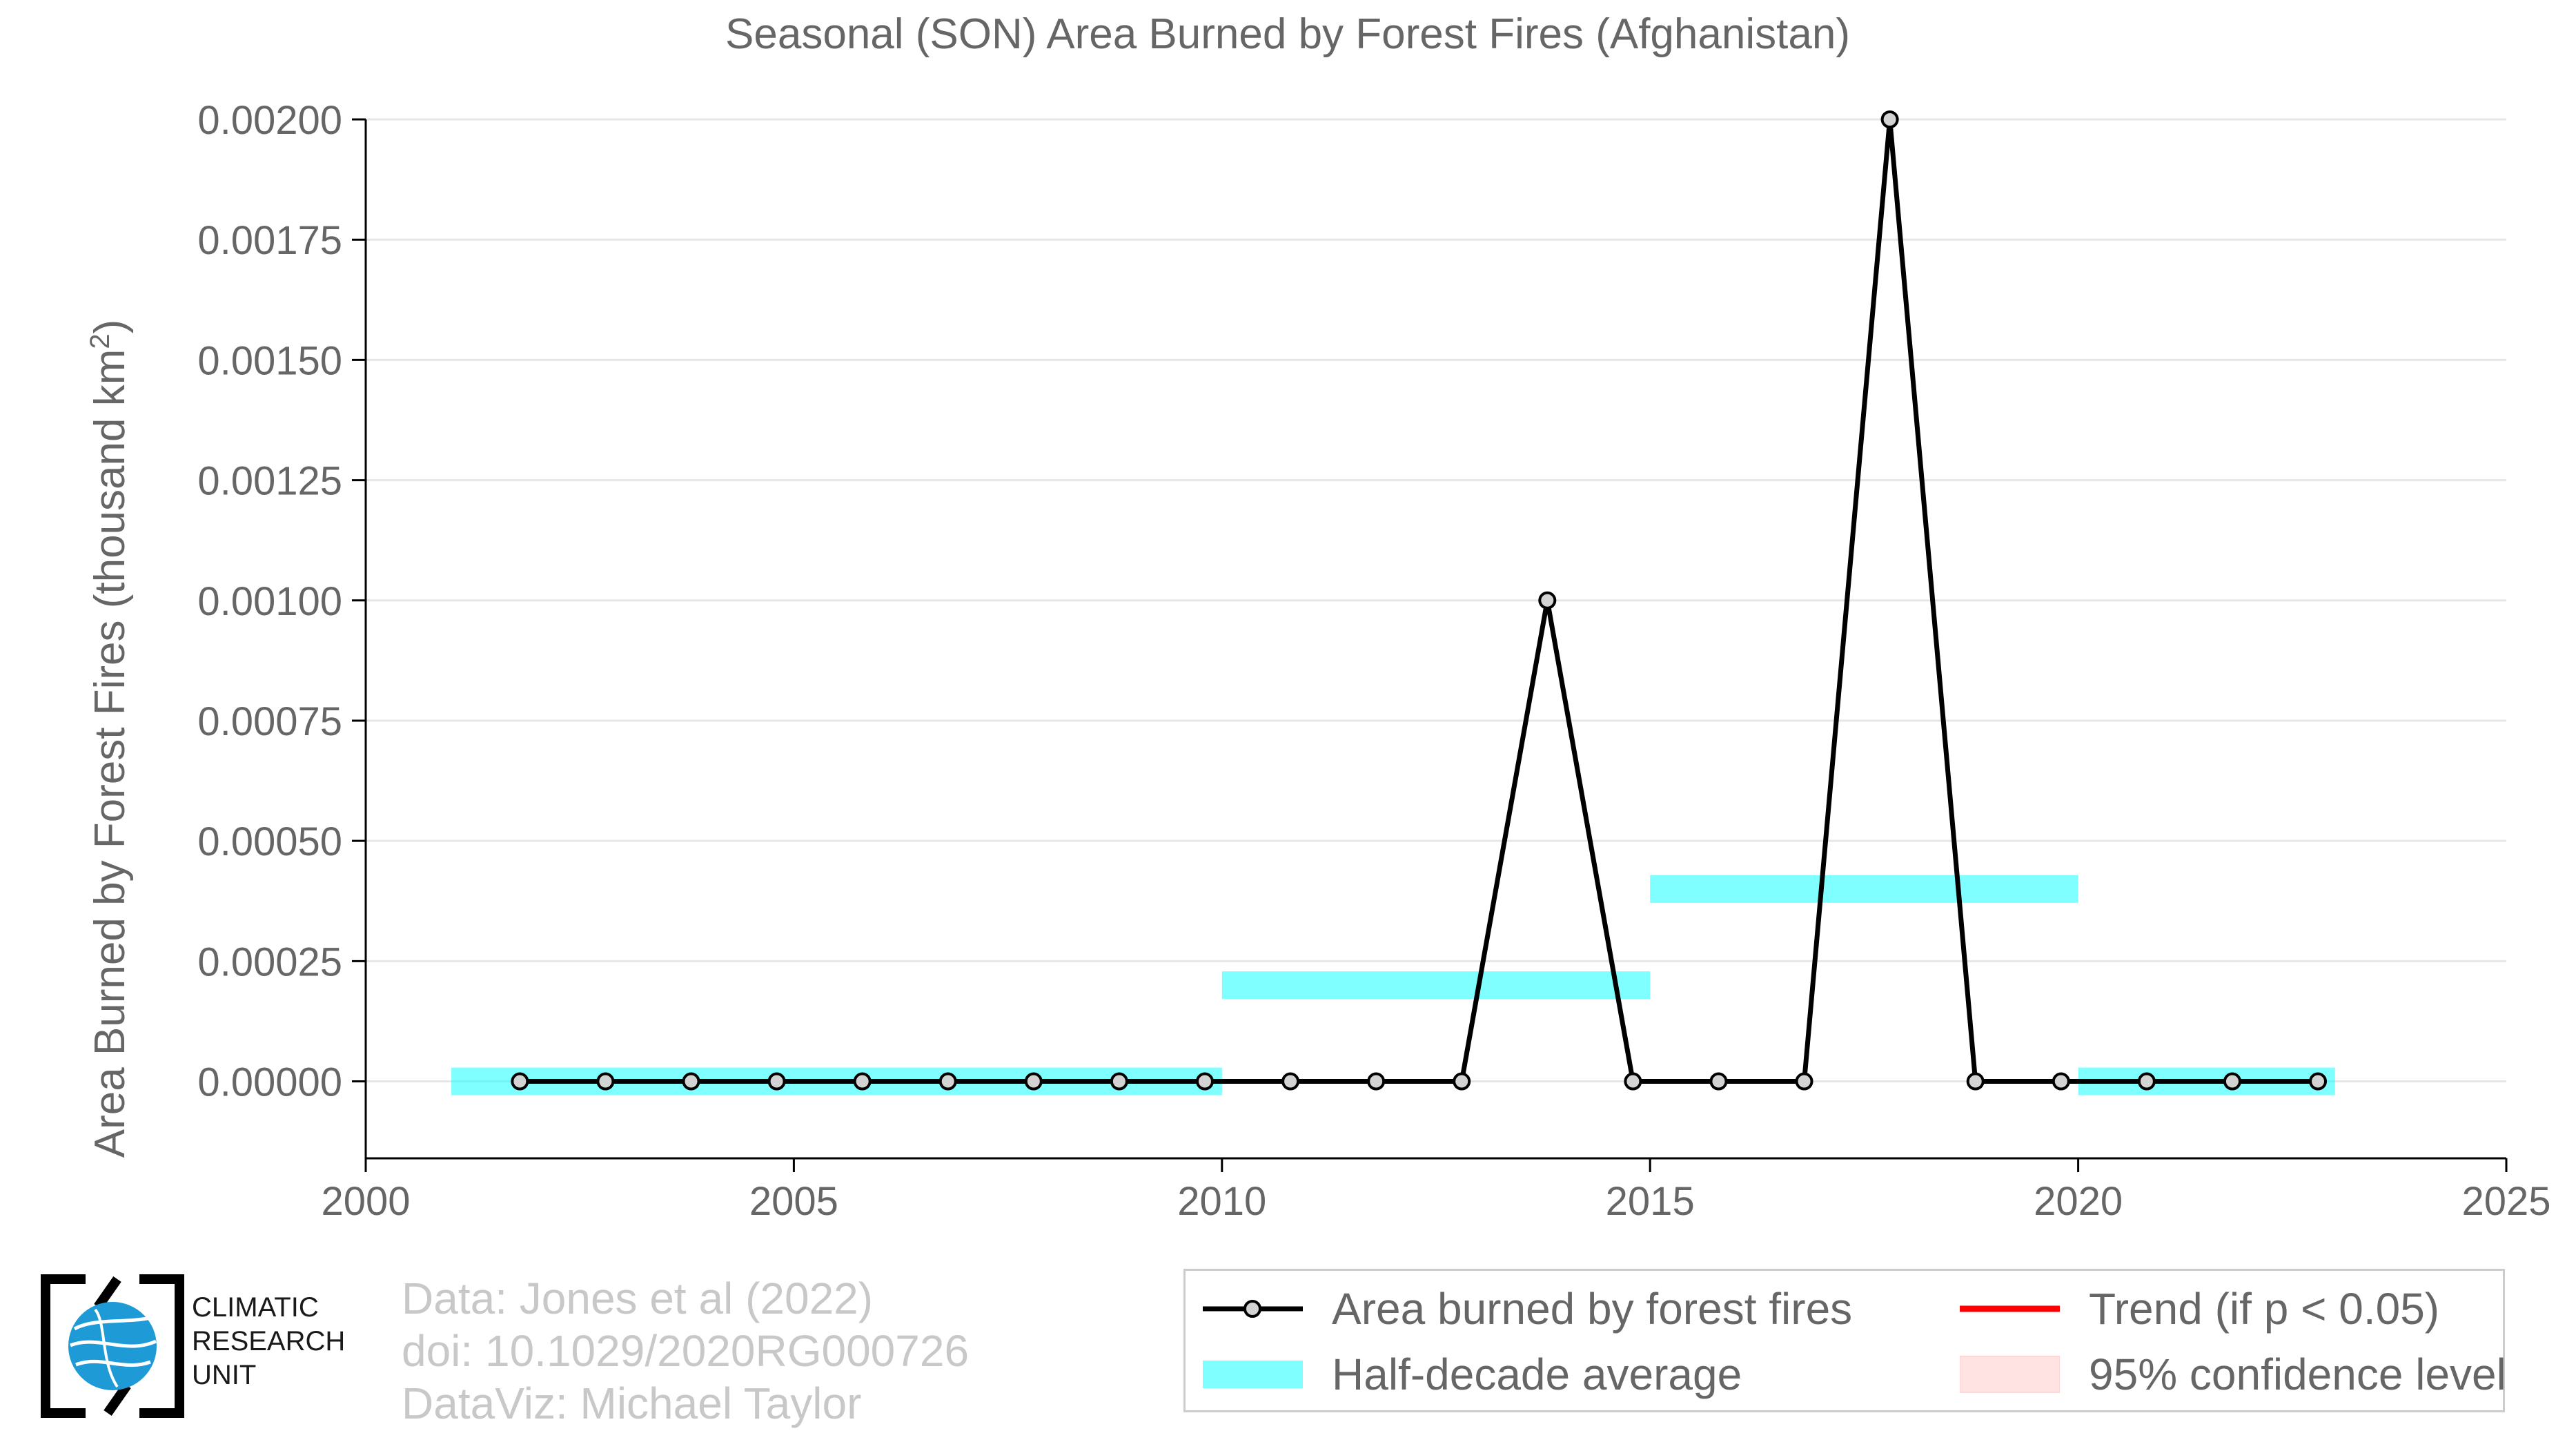 The image size is (2576, 1451). What do you see at coordinates (269, 961) in the screenshot?
I see `y-tick-label: 0.00025` at bounding box center [269, 961].